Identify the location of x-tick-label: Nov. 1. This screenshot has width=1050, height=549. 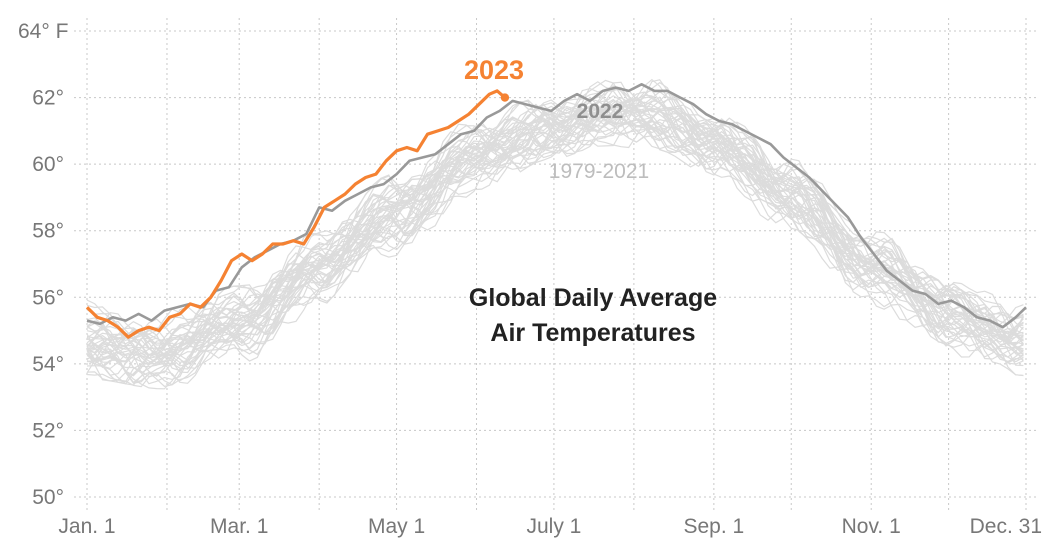
(871, 526).